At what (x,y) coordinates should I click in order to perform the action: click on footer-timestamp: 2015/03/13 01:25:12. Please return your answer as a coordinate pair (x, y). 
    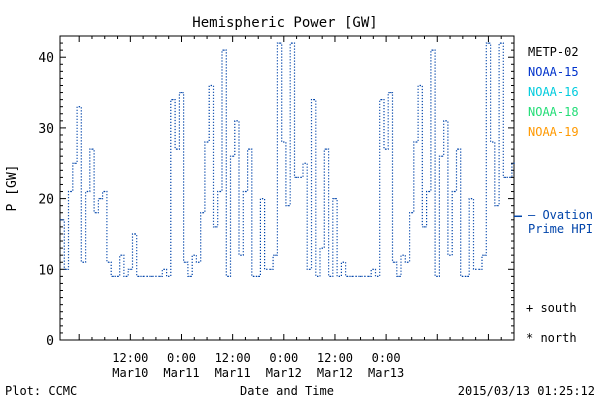
    Looking at the image, I should click on (526, 391).